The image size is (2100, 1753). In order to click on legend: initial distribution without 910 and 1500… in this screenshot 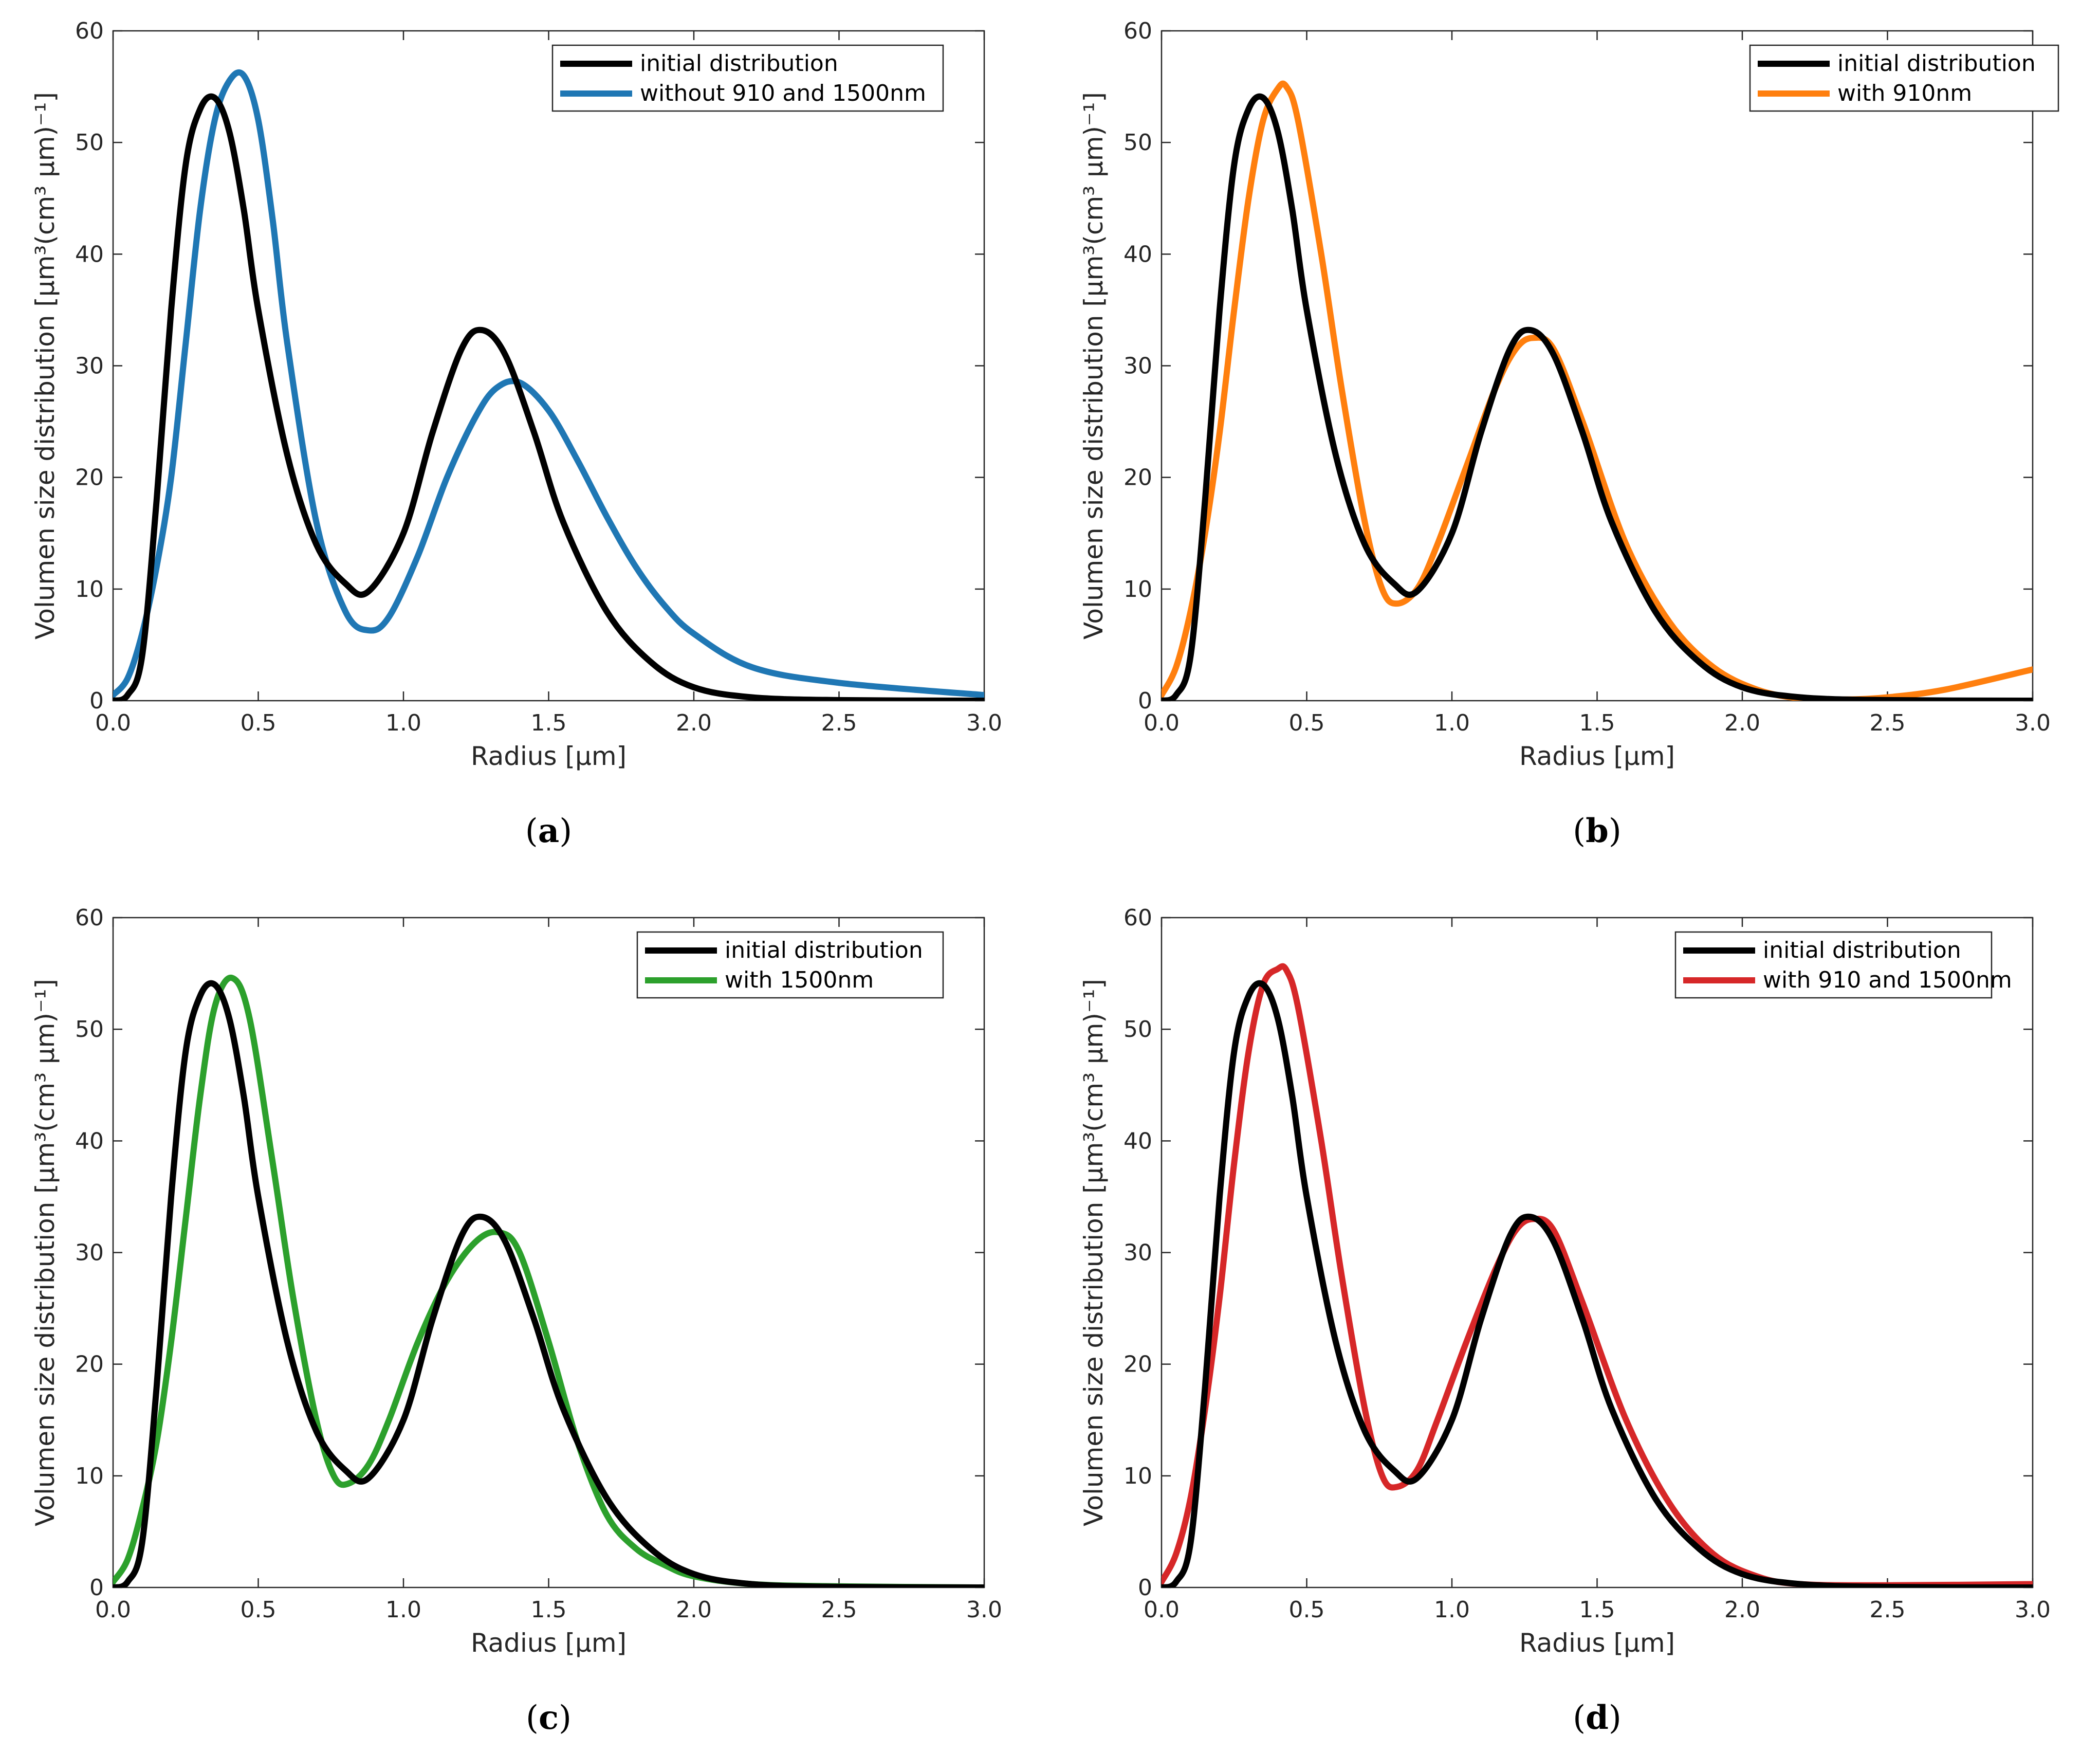, I will do `click(747, 78)`.